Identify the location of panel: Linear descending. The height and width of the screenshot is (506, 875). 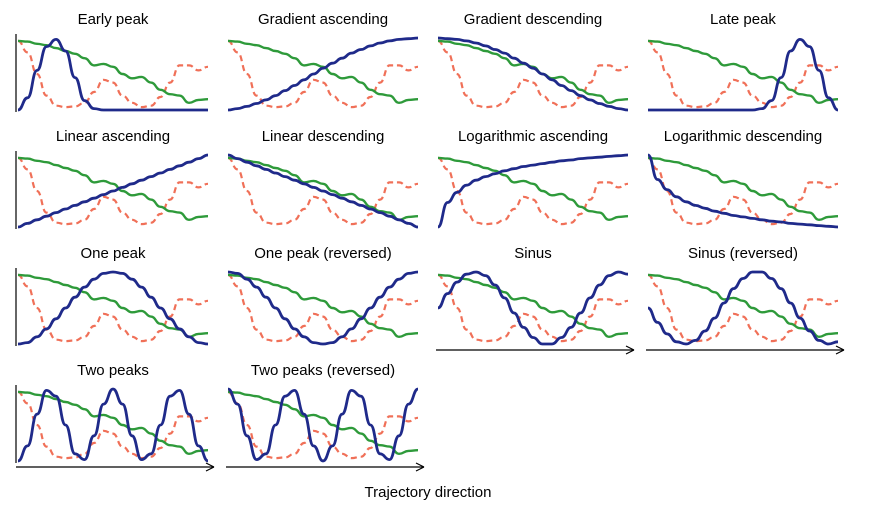
(323, 178).